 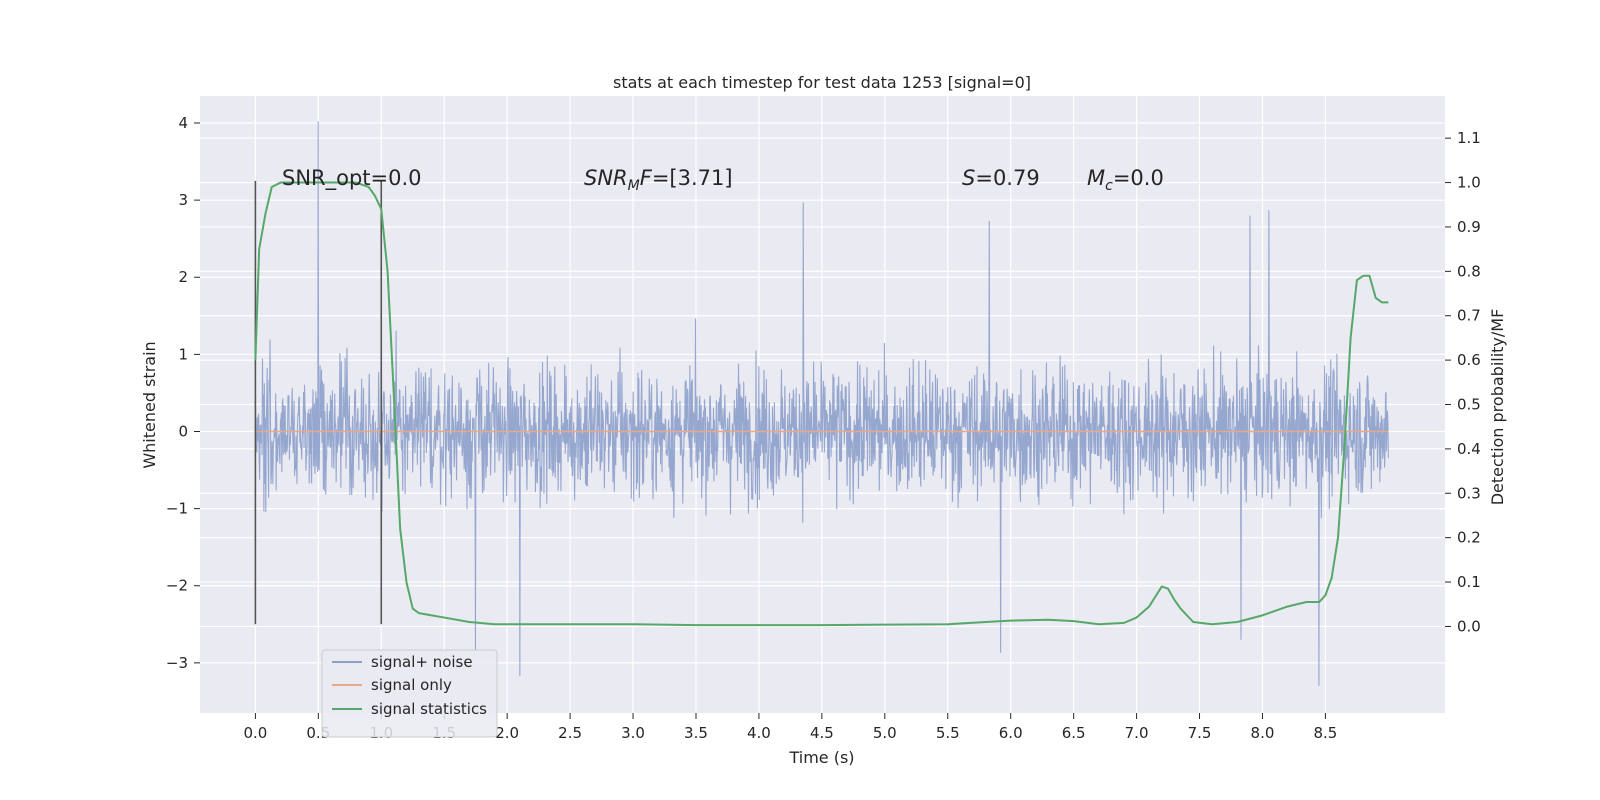 I want to click on y-tick-label: −1, so click(x=177, y=509).